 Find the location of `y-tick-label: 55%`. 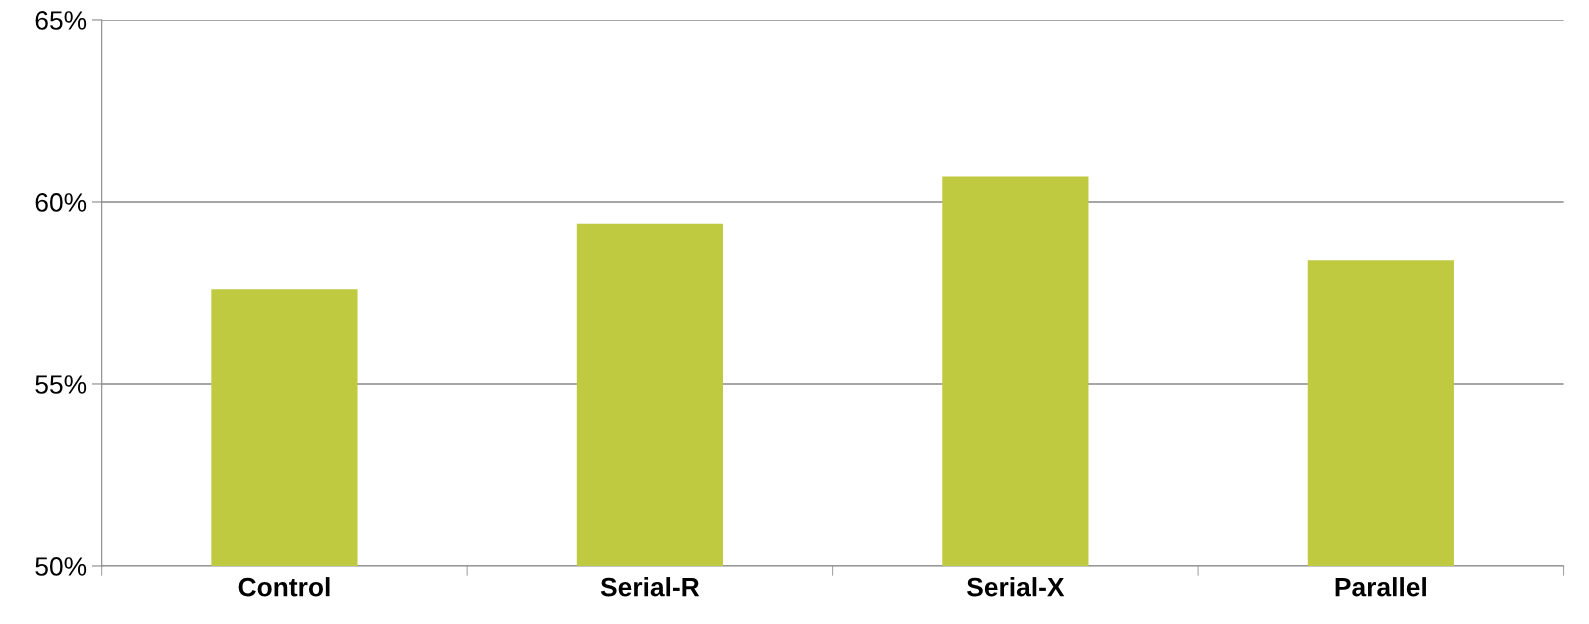

y-tick-label: 55% is located at coordinates (61, 384).